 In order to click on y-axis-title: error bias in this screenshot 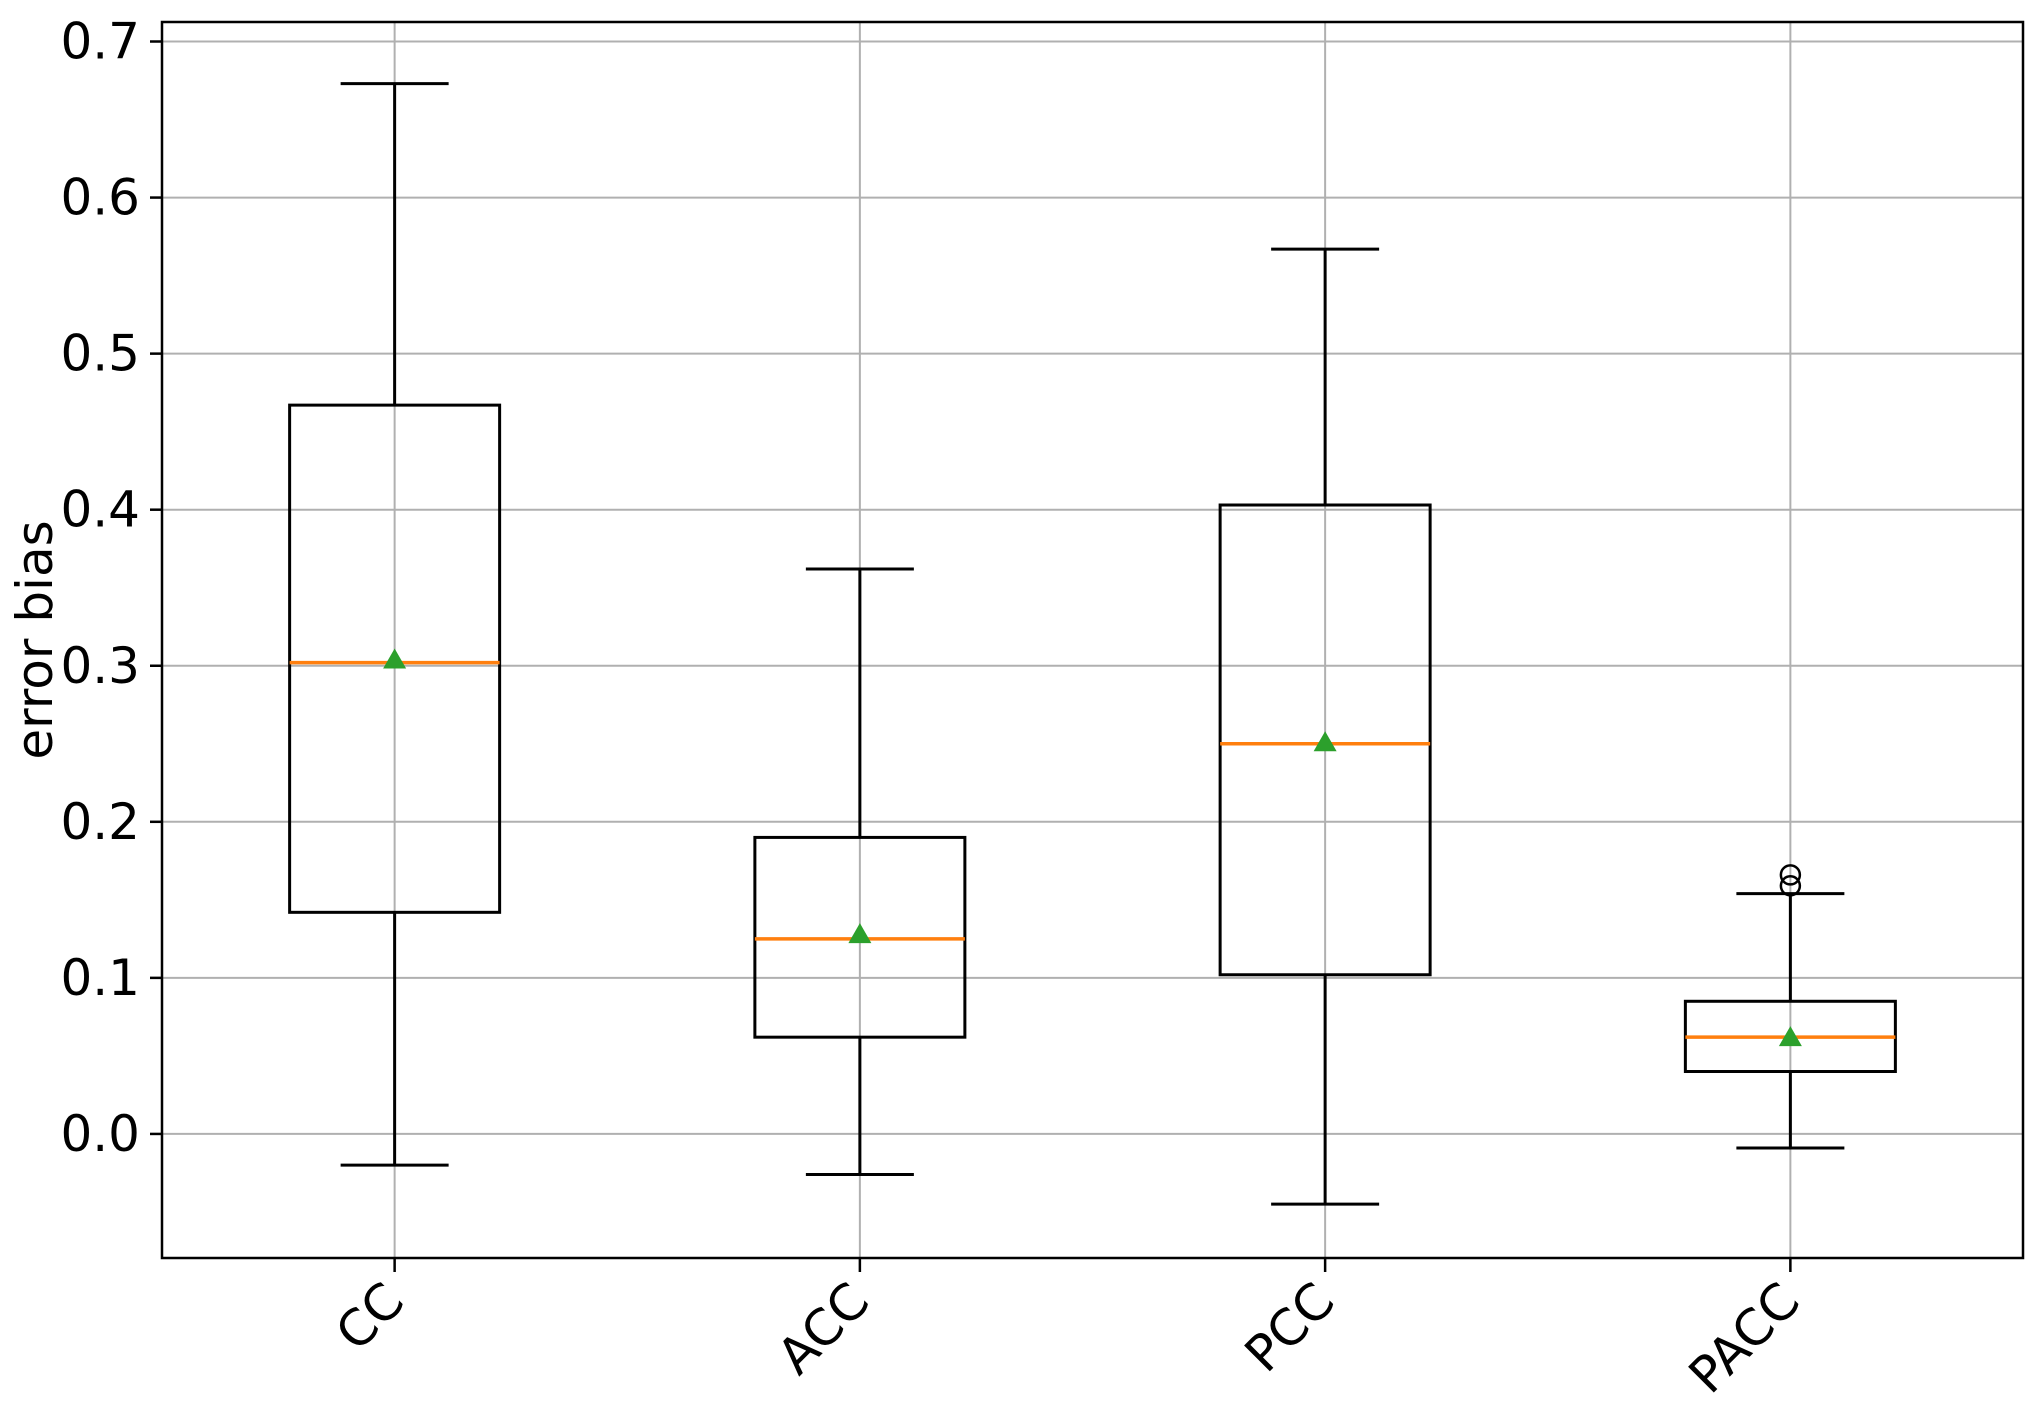, I will do `click(35, 639)`.